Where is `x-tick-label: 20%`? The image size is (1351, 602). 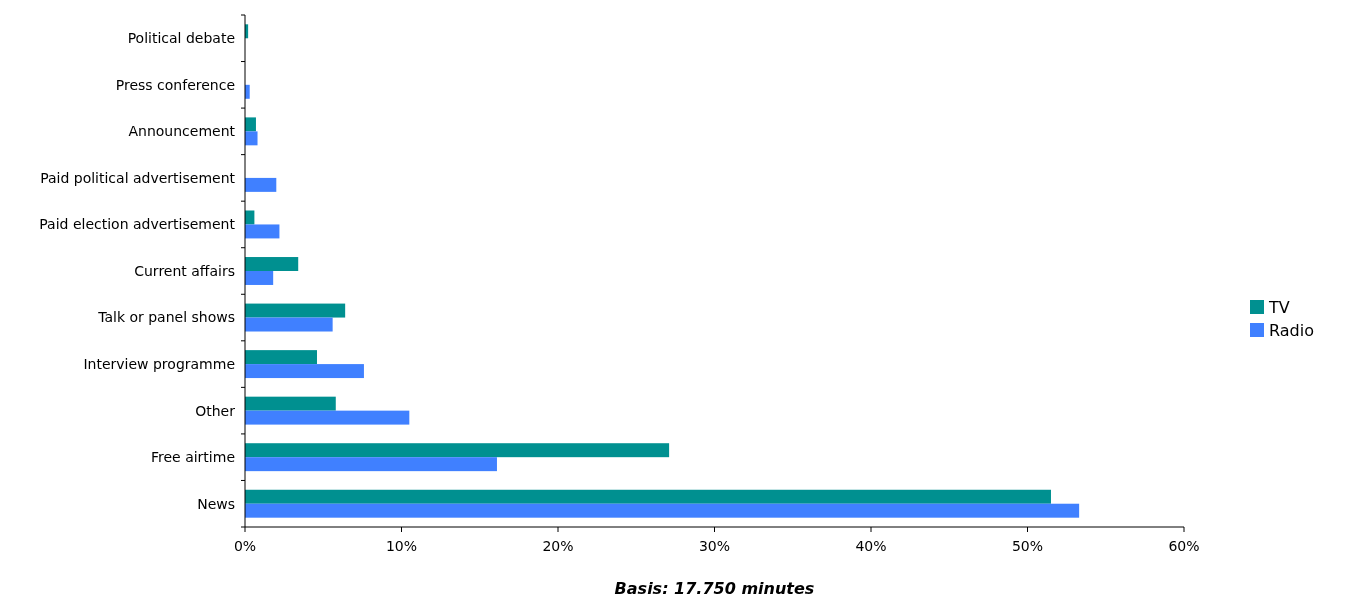 x-tick-label: 20% is located at coordinates (558, 546).